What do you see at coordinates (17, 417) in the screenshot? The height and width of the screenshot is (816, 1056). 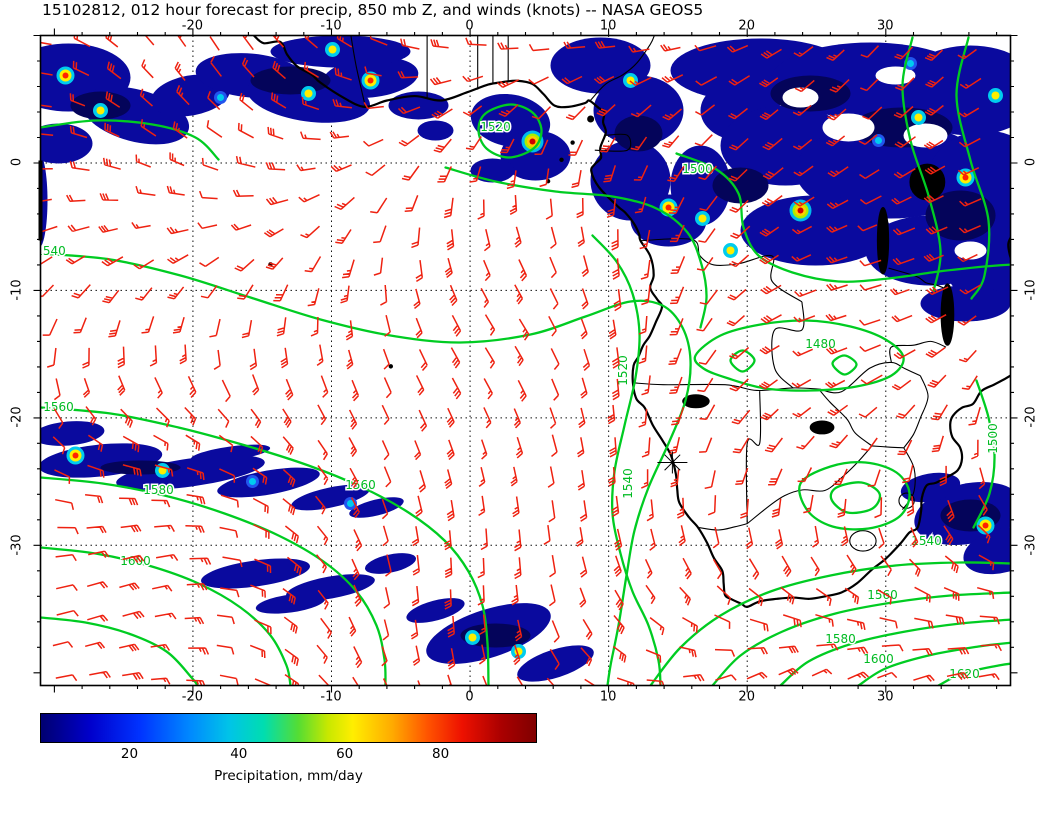 I see `y-axis-tick-label-left: -20` at bounding box center [17, 417].